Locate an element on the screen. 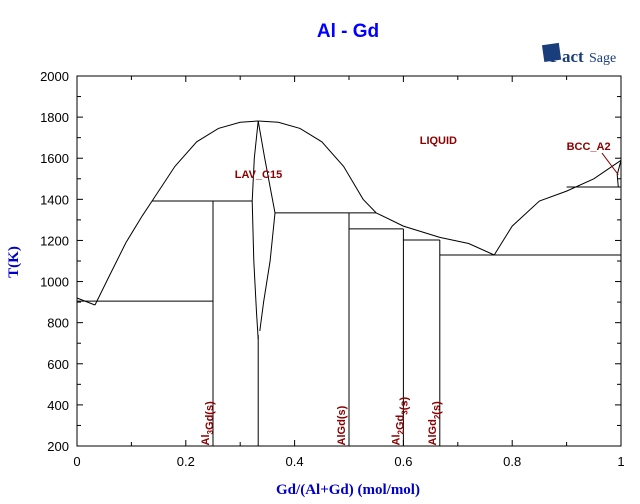 The height and width of the screenshot is (504, 640). phase-label-liquid: LIQUID is located at coordinates (438, 141).